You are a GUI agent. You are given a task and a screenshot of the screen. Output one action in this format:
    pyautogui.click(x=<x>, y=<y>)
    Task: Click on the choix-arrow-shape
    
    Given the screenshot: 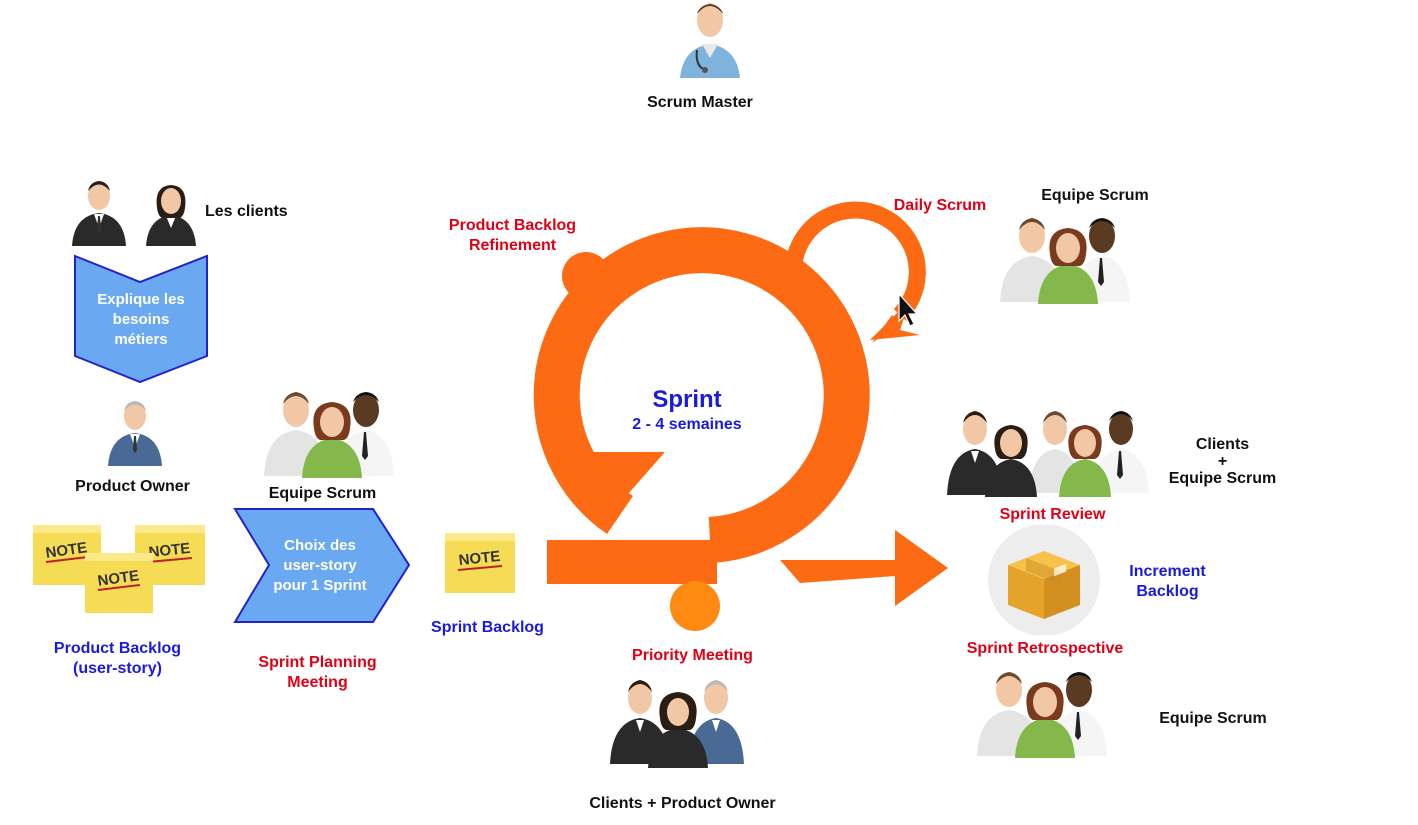 What is the action you would take?
    pyautogui.click(x=322, y=565)
    